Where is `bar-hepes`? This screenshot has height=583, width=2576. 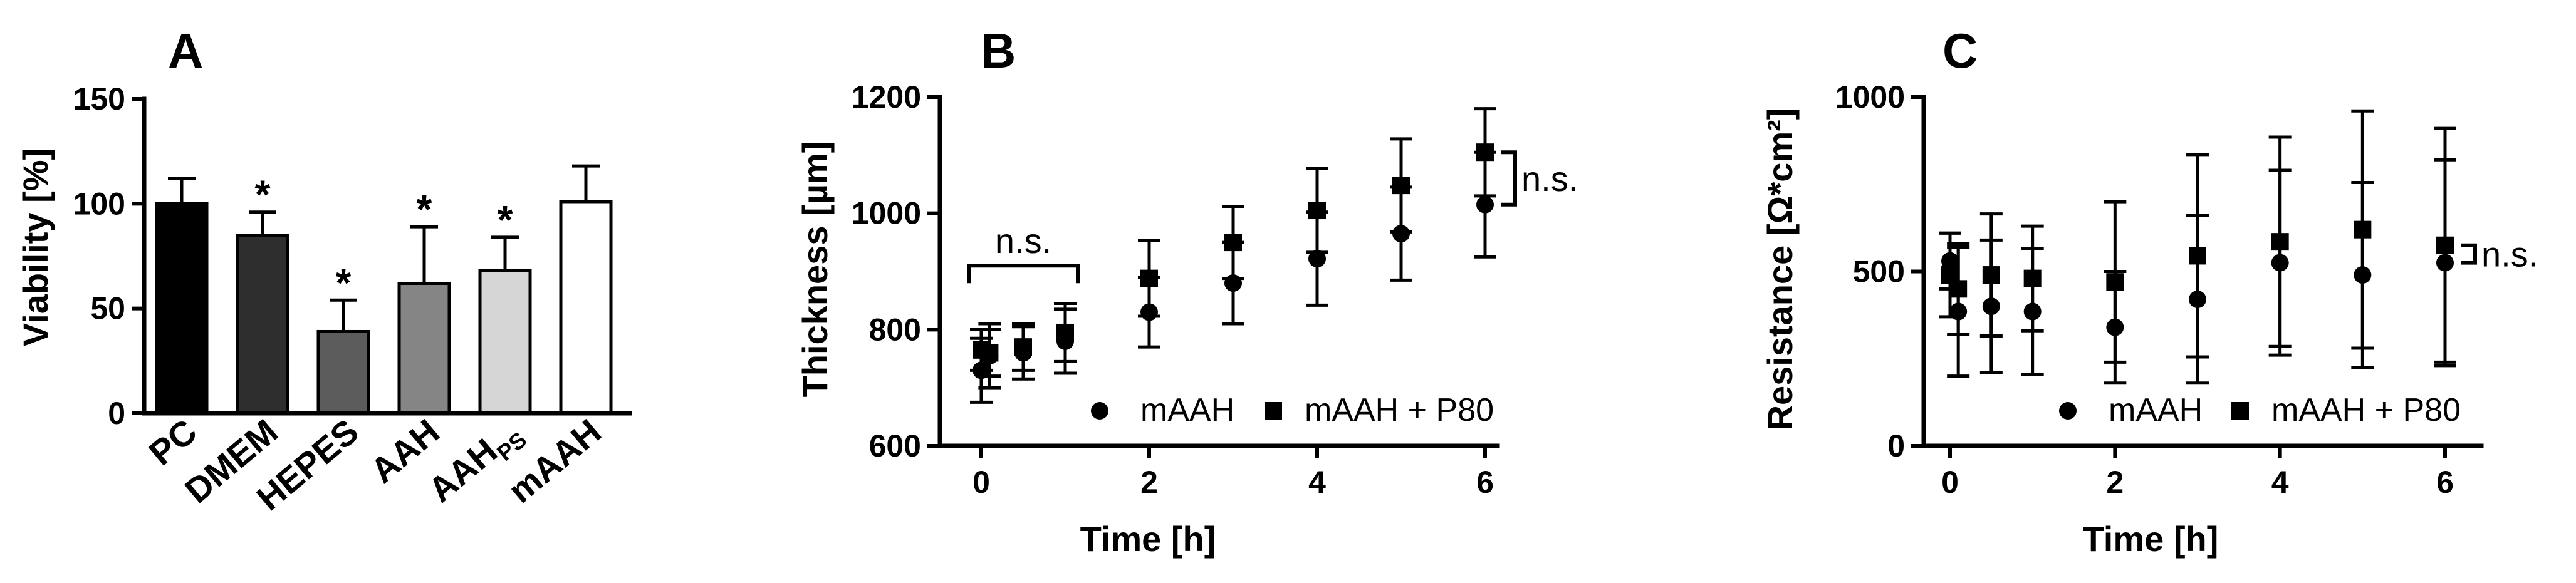
bar-hepes is located at coordinates (343, 372).